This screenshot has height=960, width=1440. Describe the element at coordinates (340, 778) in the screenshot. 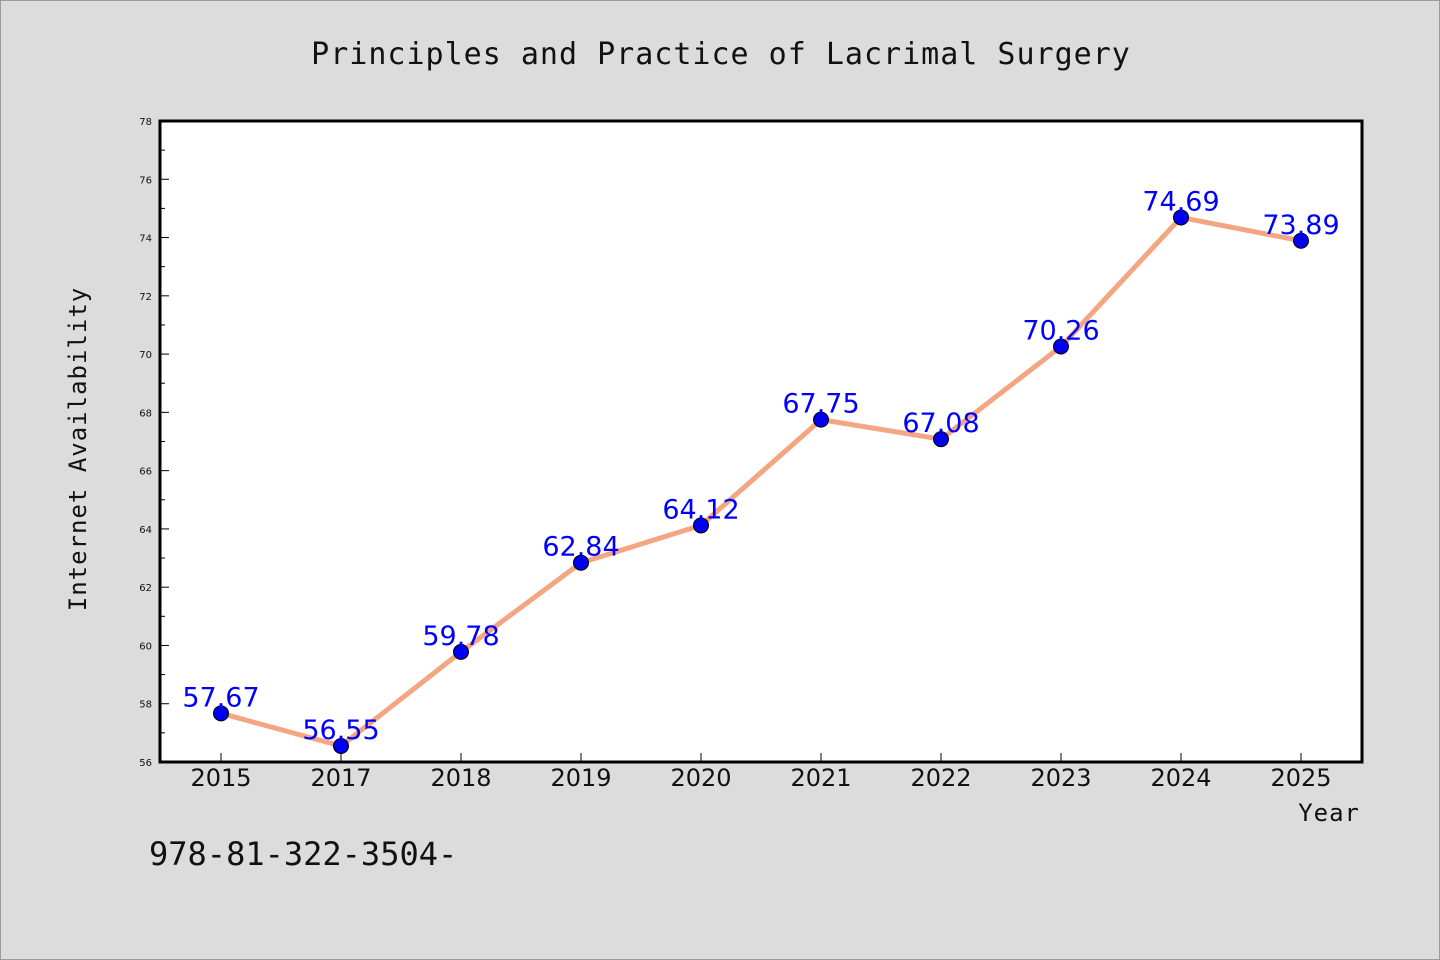

I see `x-tick-label: 2017` at that location.